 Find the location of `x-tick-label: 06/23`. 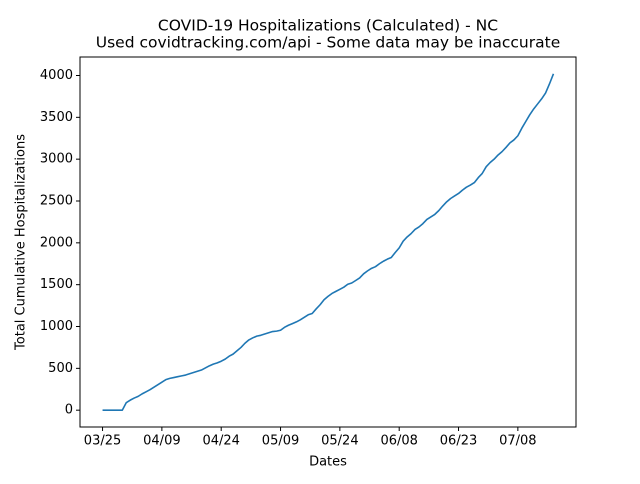

x-tick-label: 06/23 is located at coordinates (458, 441).